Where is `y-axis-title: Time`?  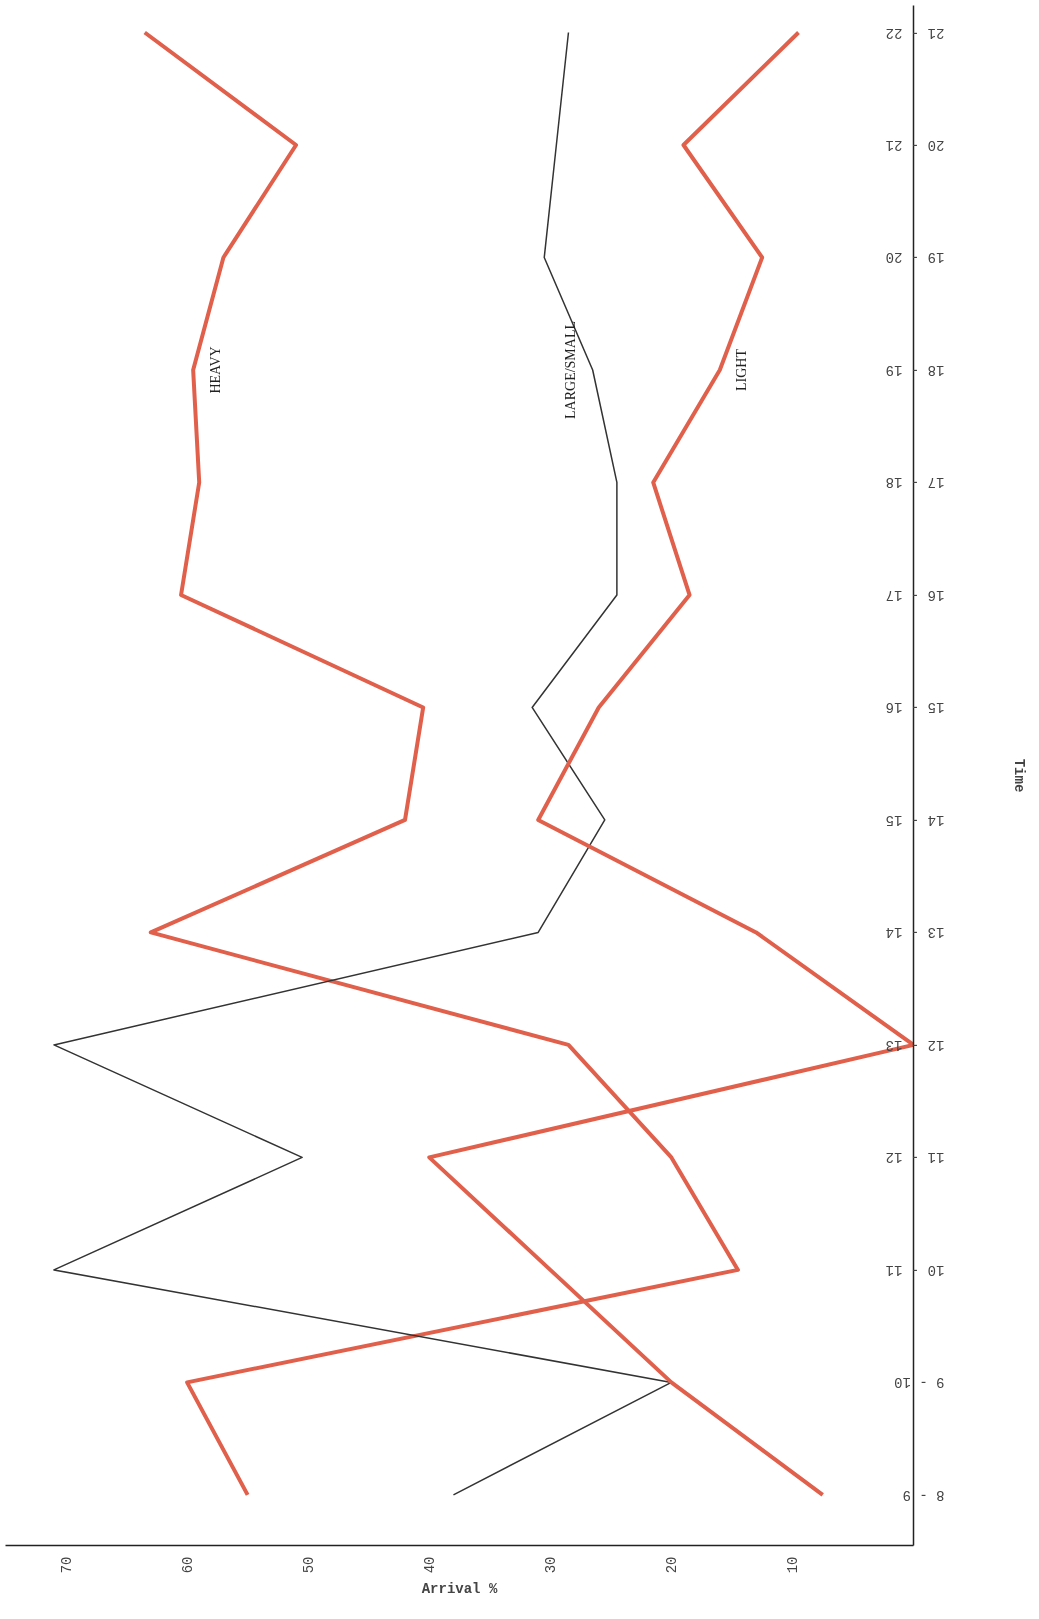 y-axis-title: Time is located at coordinates (1019, 775).